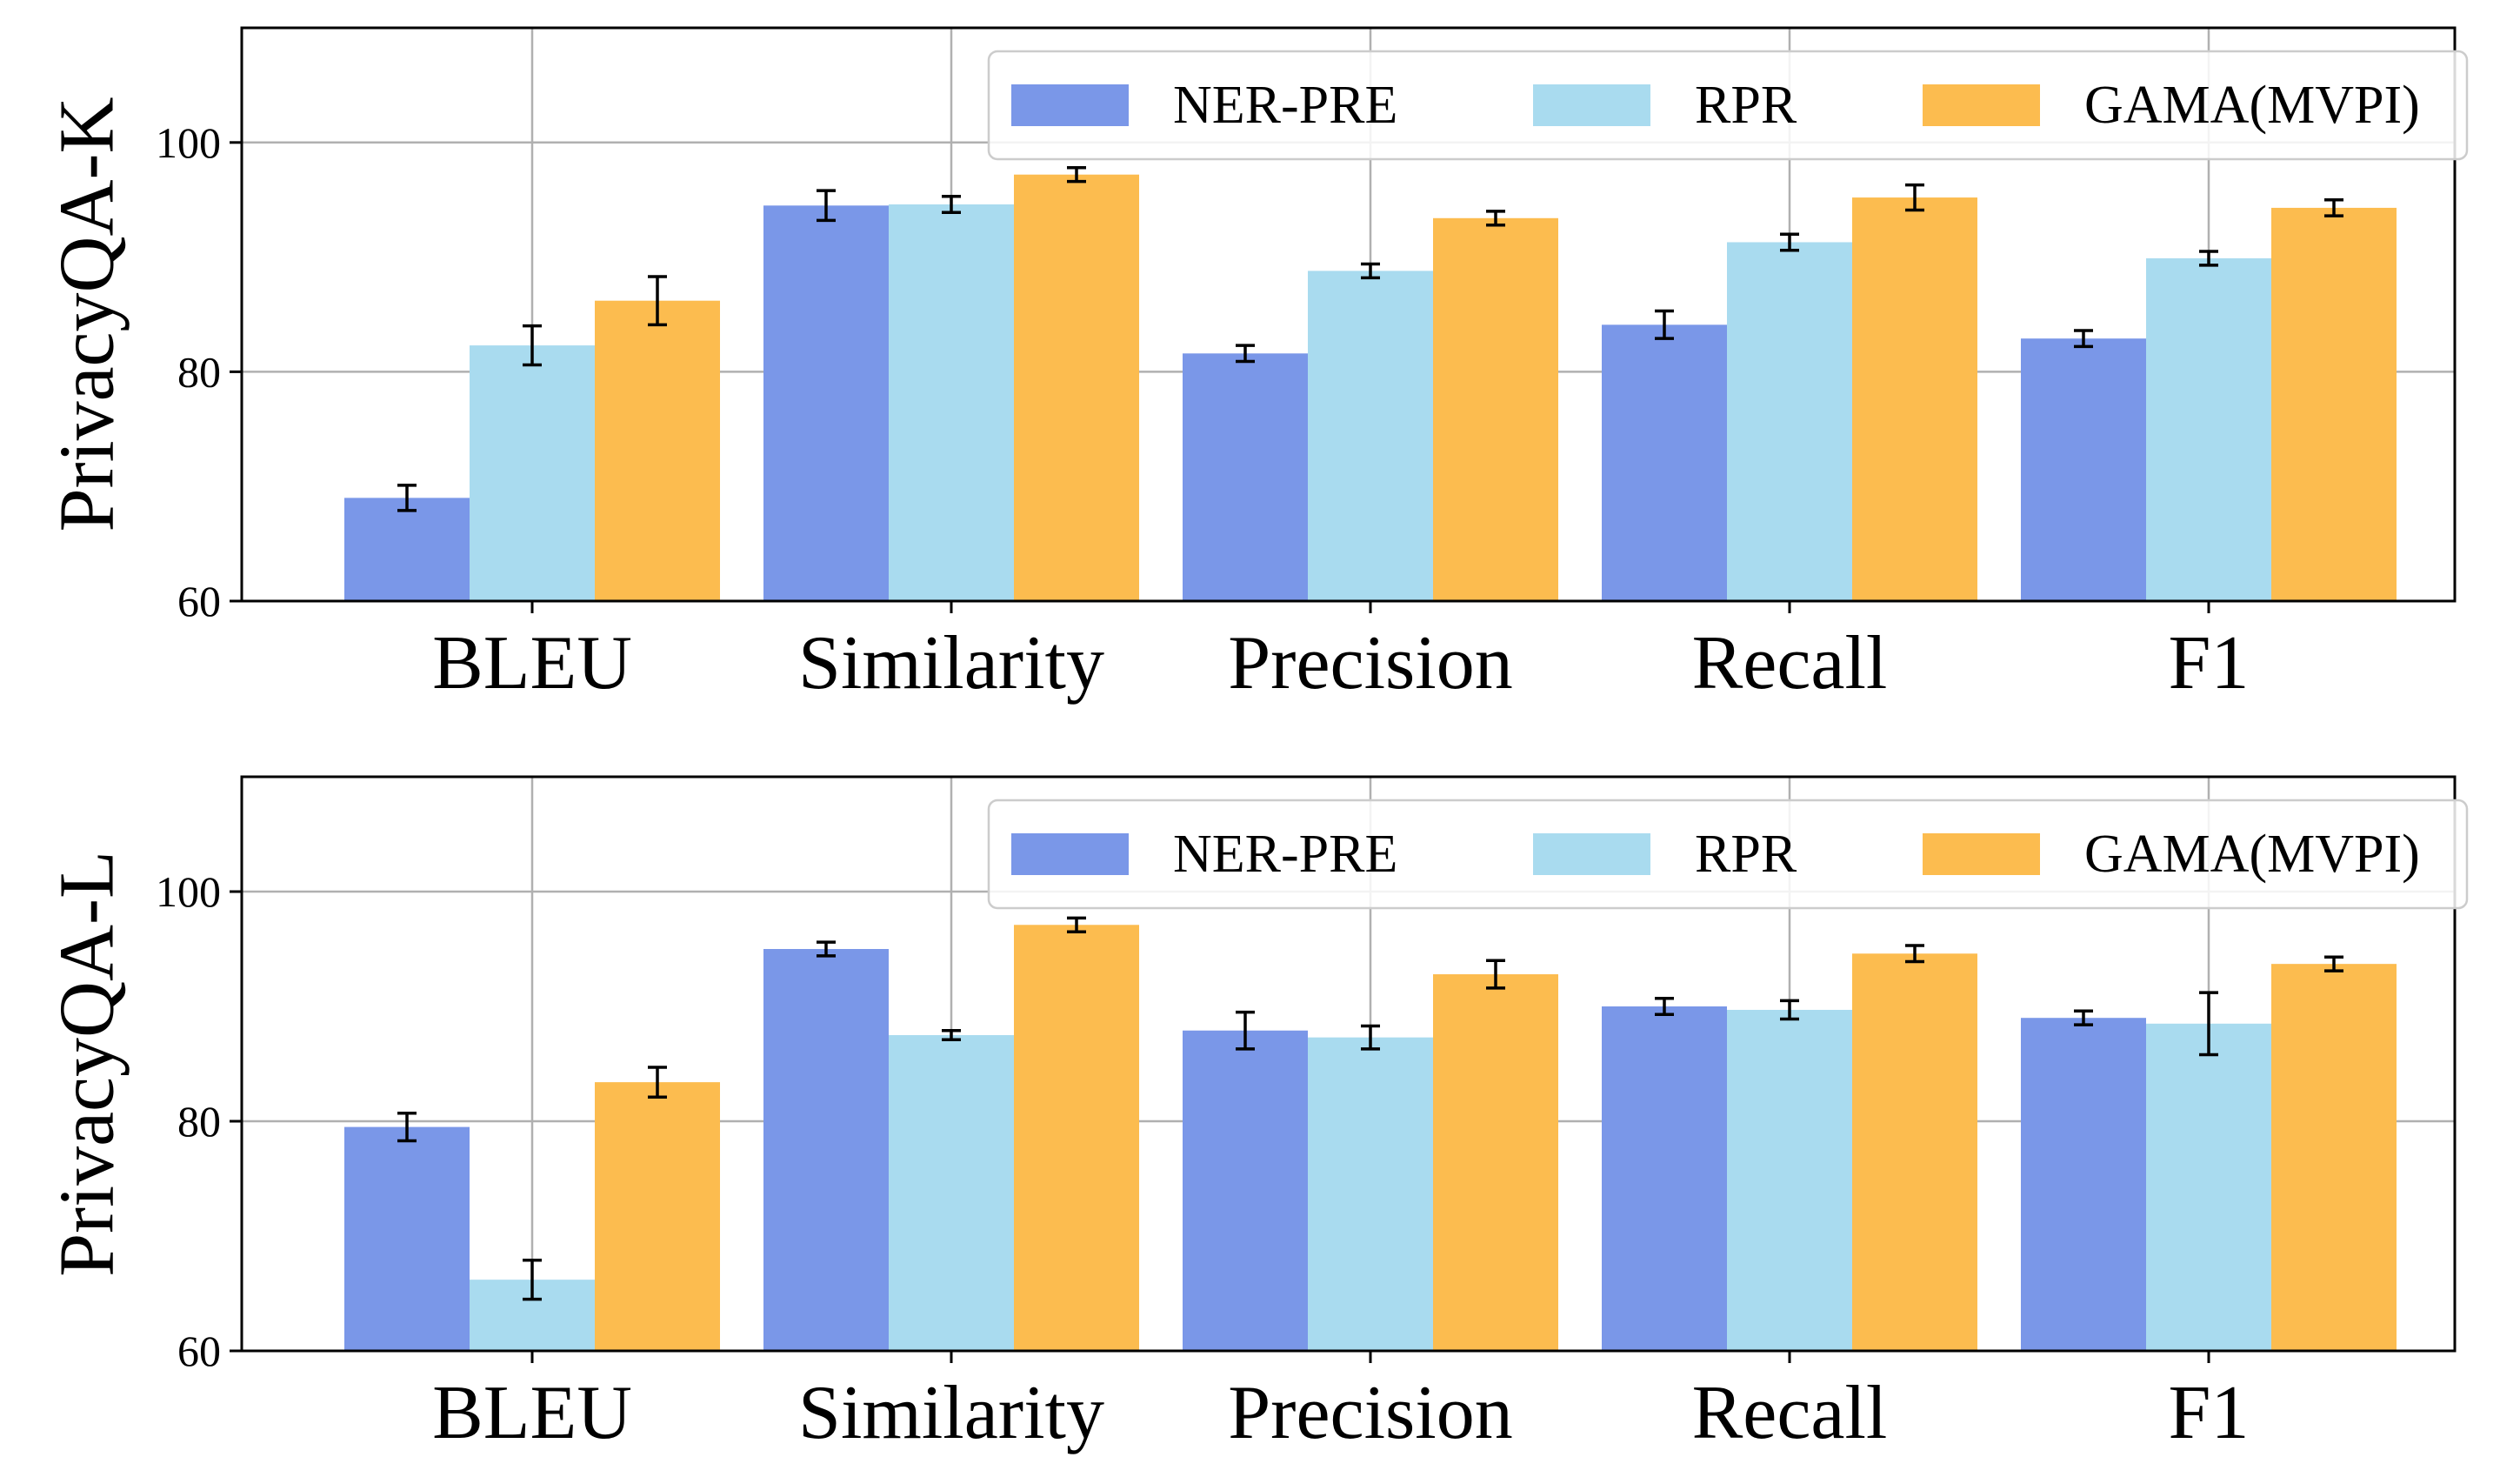  Describe the element at coordinates (1664, 462) in the screenshot. I see `bar-ner-pre-recall` at that location.